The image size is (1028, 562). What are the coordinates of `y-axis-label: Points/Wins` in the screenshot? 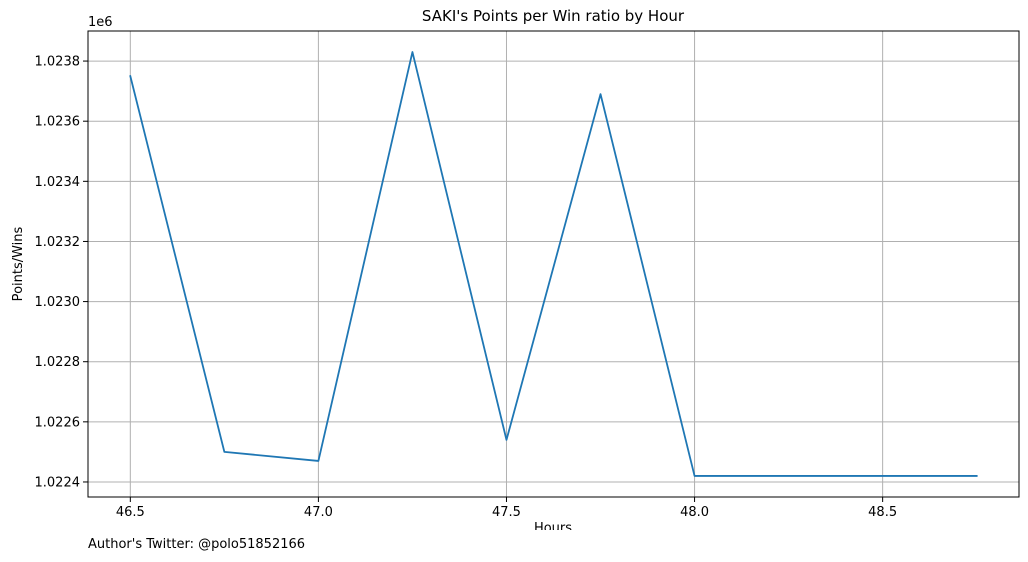 It's located at (18, 263).